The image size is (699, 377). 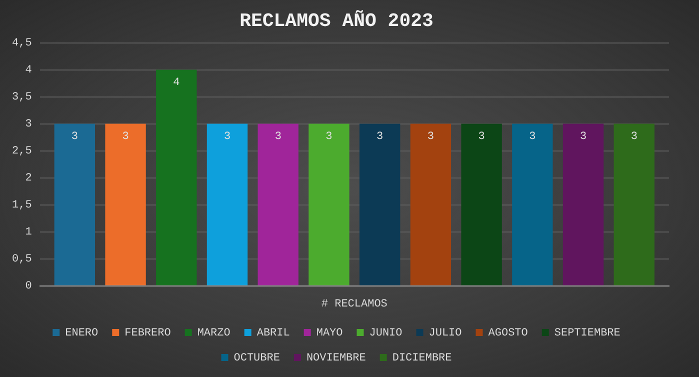 I want to click on legend-label: NOVIEMBRE, so click(x=336, y=358).